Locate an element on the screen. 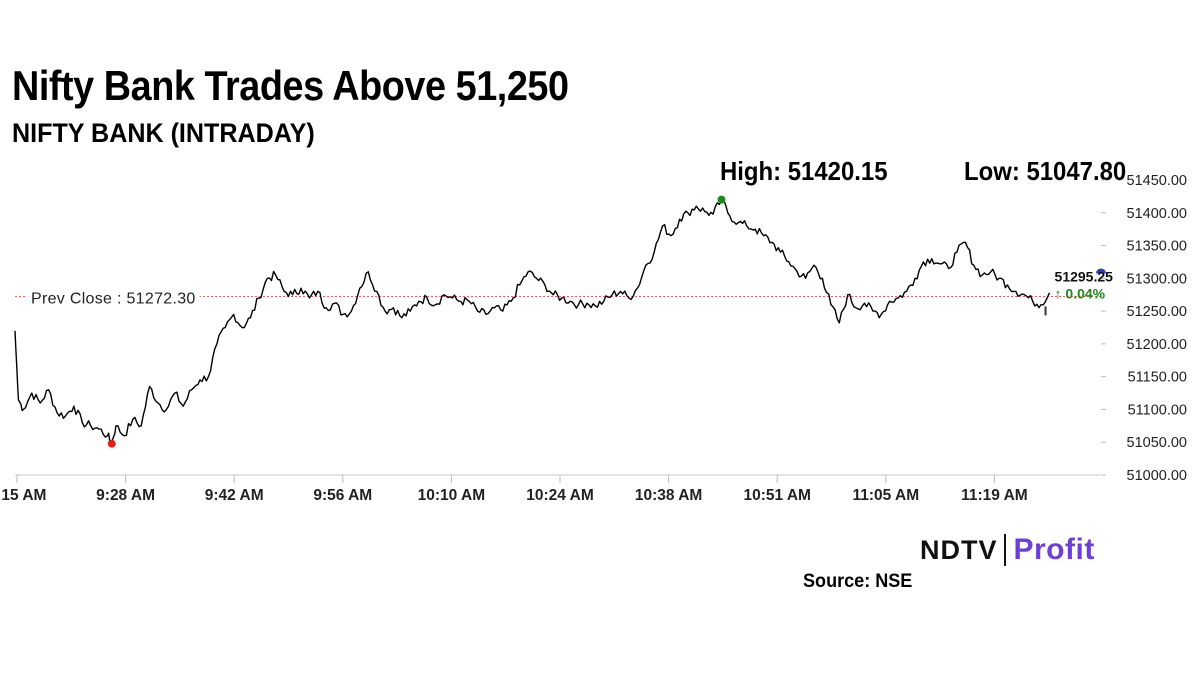 This screenshot has height=675, width=1200. ndtv-profit-logo: NDTV Profit is located at coordinates (1007, 550).